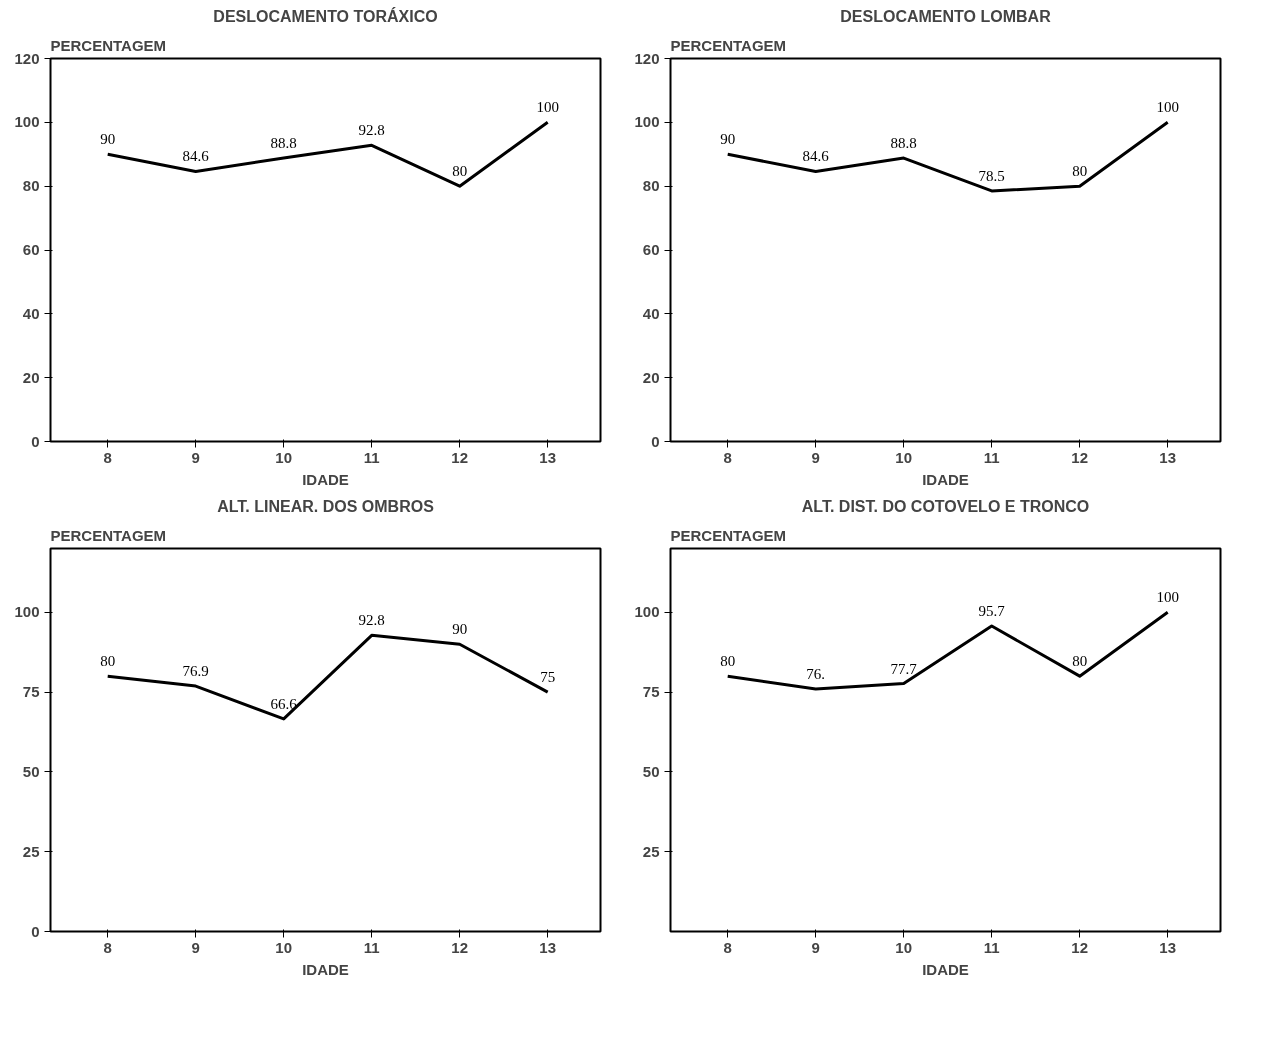  What do you see at coordinates (904, 668) in the screenshot?
I see `data-label: 77.7` at bounding box center [904, 668].